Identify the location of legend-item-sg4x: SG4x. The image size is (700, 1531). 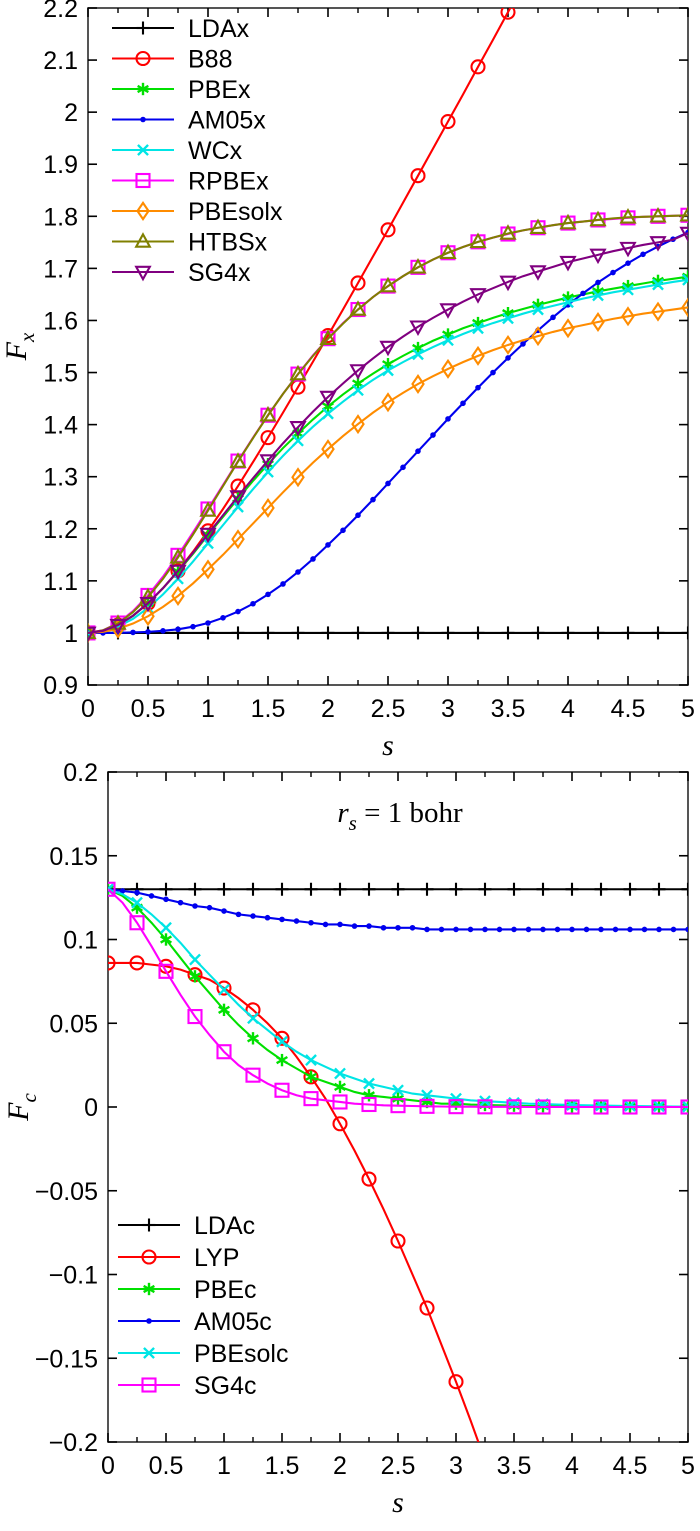
(181, 273).